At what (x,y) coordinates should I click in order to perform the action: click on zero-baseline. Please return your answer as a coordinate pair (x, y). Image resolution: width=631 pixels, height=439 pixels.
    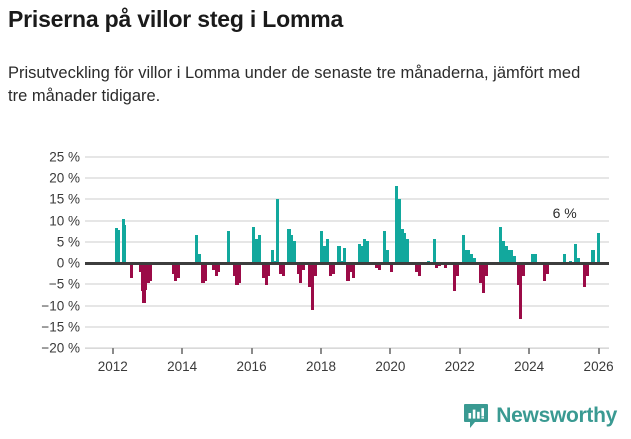
    Looking at the image, I should click on (347, 264).